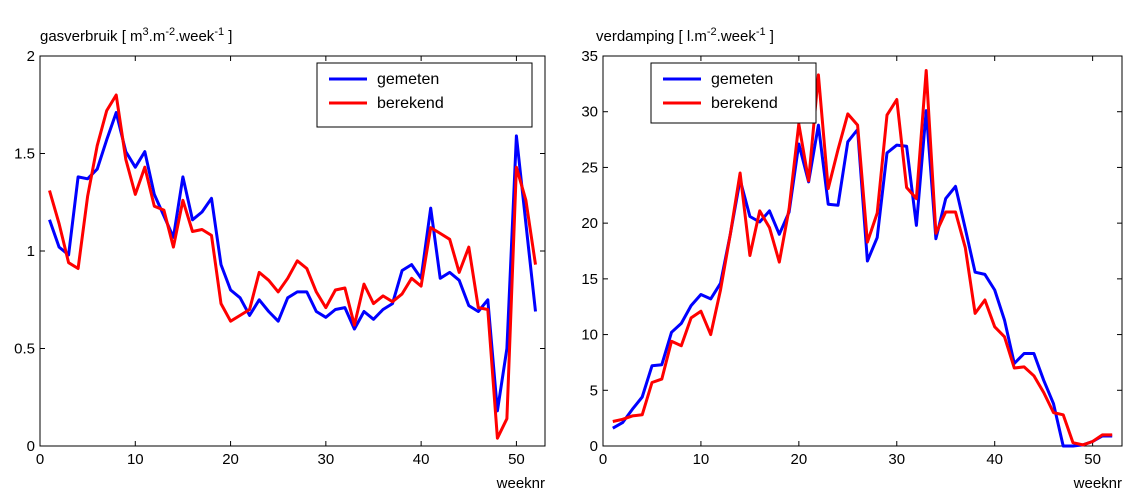  I want to click on title-part: .m, so click(157, 36).